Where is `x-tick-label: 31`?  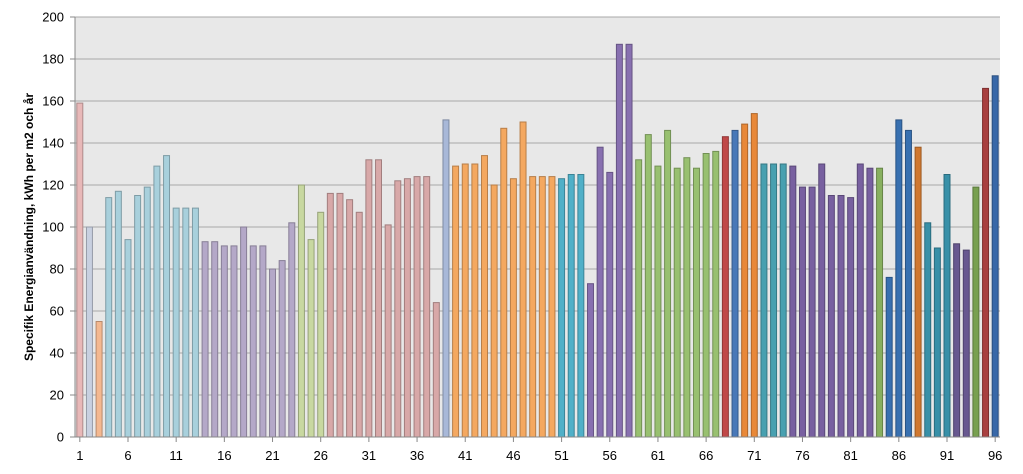
x-tick-label: 31 is located at coordinates (369, 455).